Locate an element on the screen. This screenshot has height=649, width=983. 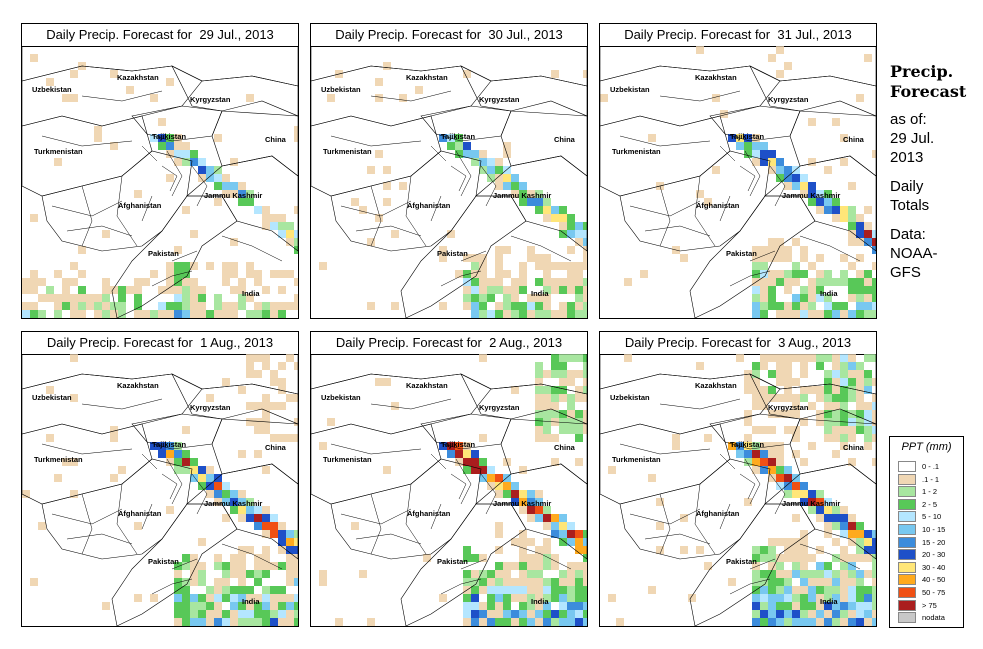
legend-label: 40 - 50 is located at coordinates (934, 580).